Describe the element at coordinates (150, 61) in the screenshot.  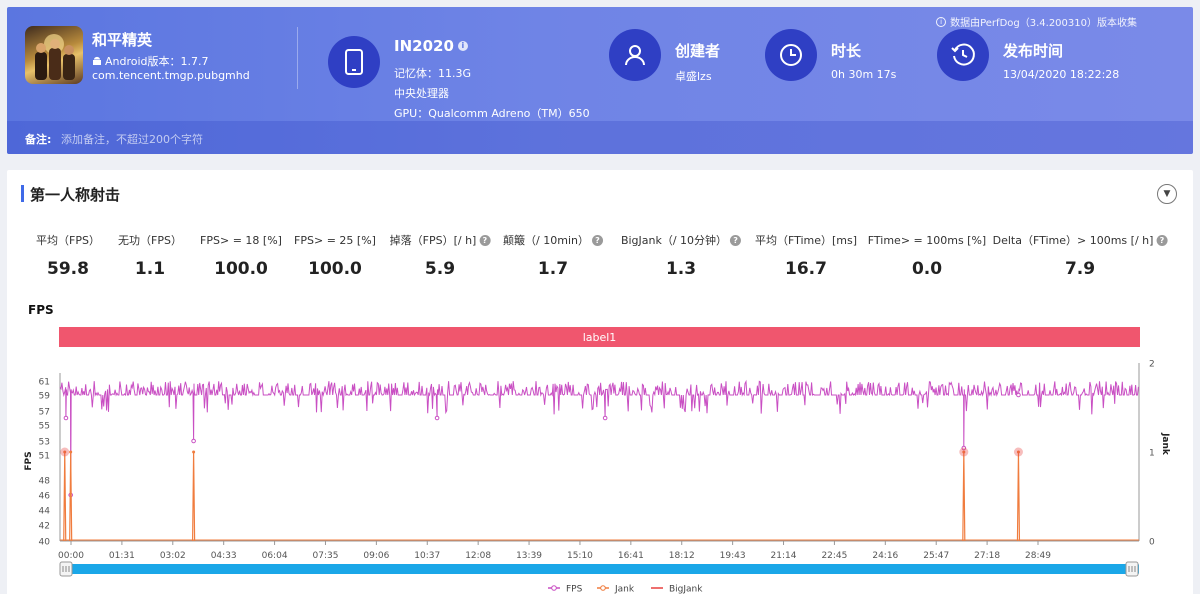
I see `app-version: Android版本：1.7.7` at that location.